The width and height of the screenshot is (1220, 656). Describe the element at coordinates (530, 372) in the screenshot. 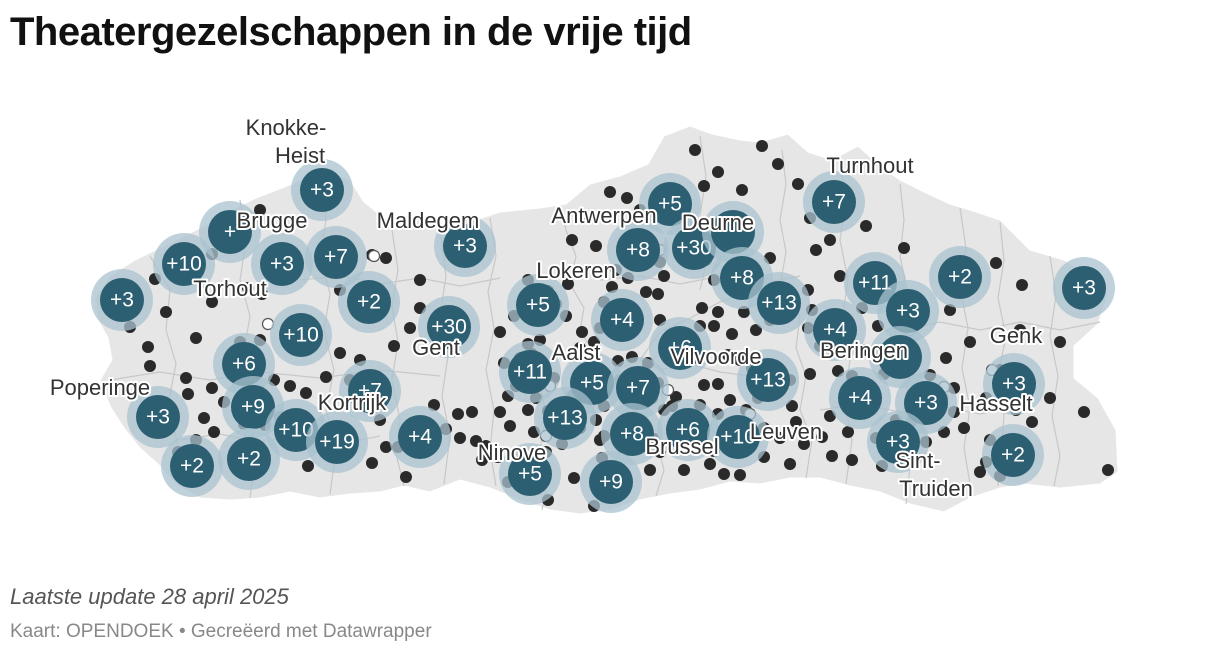

I see `cluster-marker: +11` at that location.